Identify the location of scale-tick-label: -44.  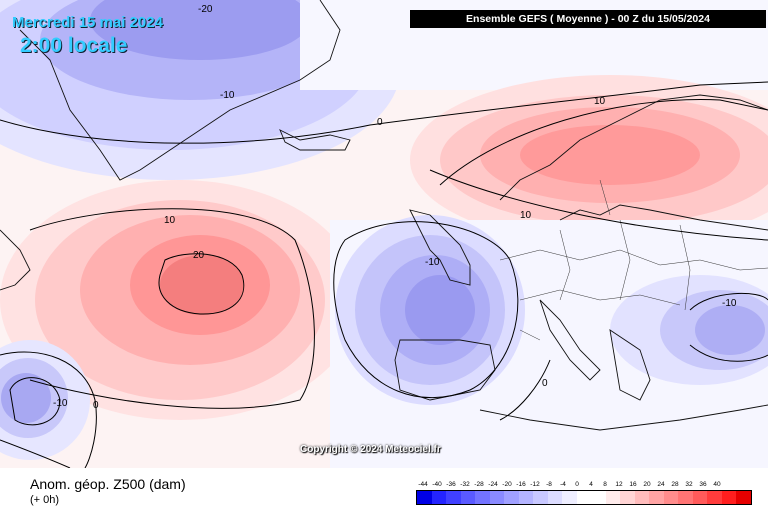
(423, 484).